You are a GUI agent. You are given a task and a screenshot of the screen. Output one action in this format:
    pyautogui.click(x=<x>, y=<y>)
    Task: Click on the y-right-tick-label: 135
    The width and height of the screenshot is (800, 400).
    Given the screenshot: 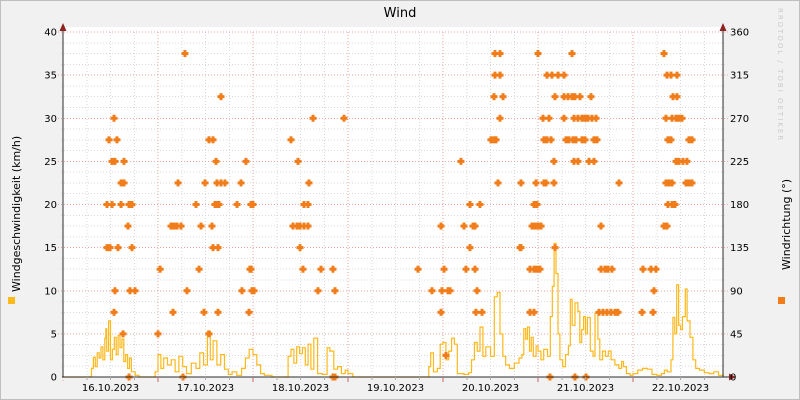 What is the action you would take?
    pyautogui.click(x=739, y=248)
    